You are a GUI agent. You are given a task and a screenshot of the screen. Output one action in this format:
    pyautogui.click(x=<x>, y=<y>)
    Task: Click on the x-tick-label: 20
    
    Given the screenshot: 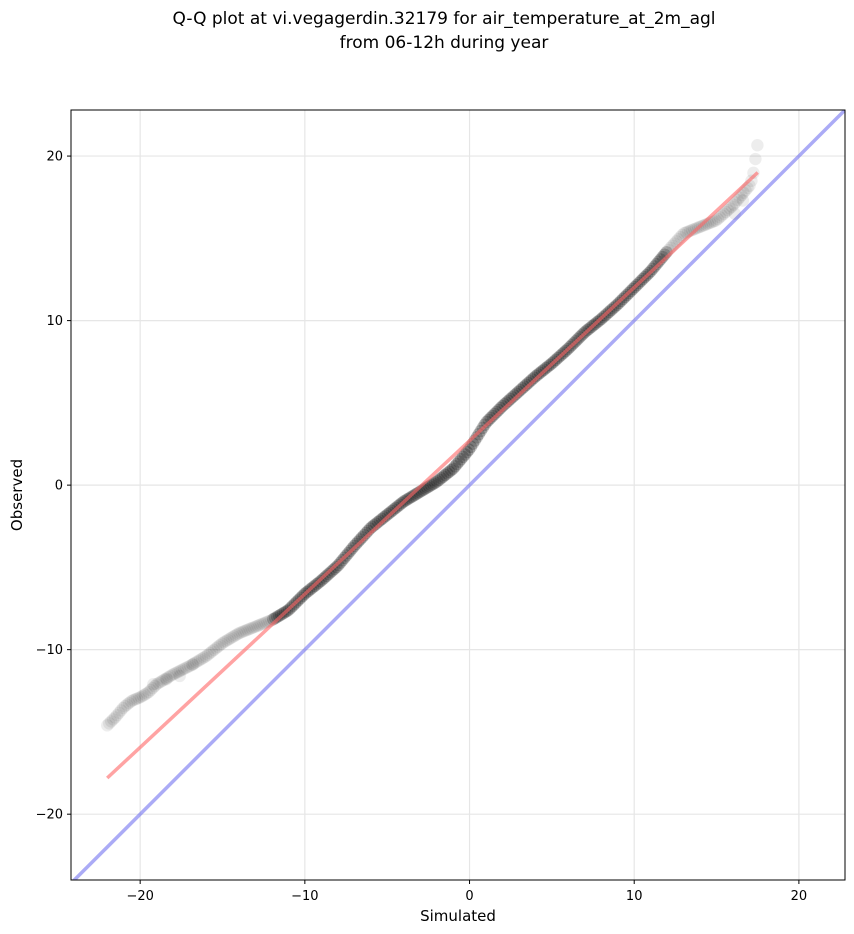 What is the action you would take?
    pyautogui.click(x=799, y=896)
    